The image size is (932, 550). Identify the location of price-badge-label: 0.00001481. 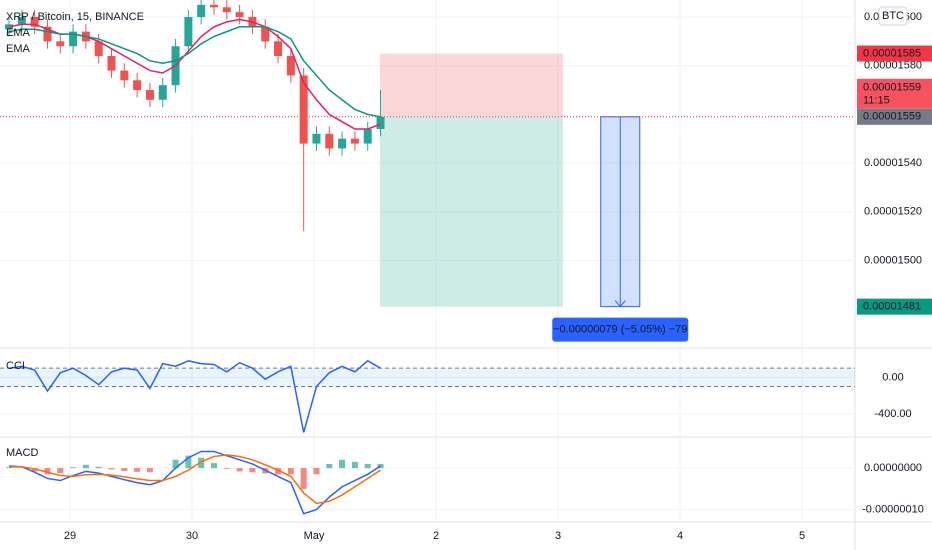
(892, 307).